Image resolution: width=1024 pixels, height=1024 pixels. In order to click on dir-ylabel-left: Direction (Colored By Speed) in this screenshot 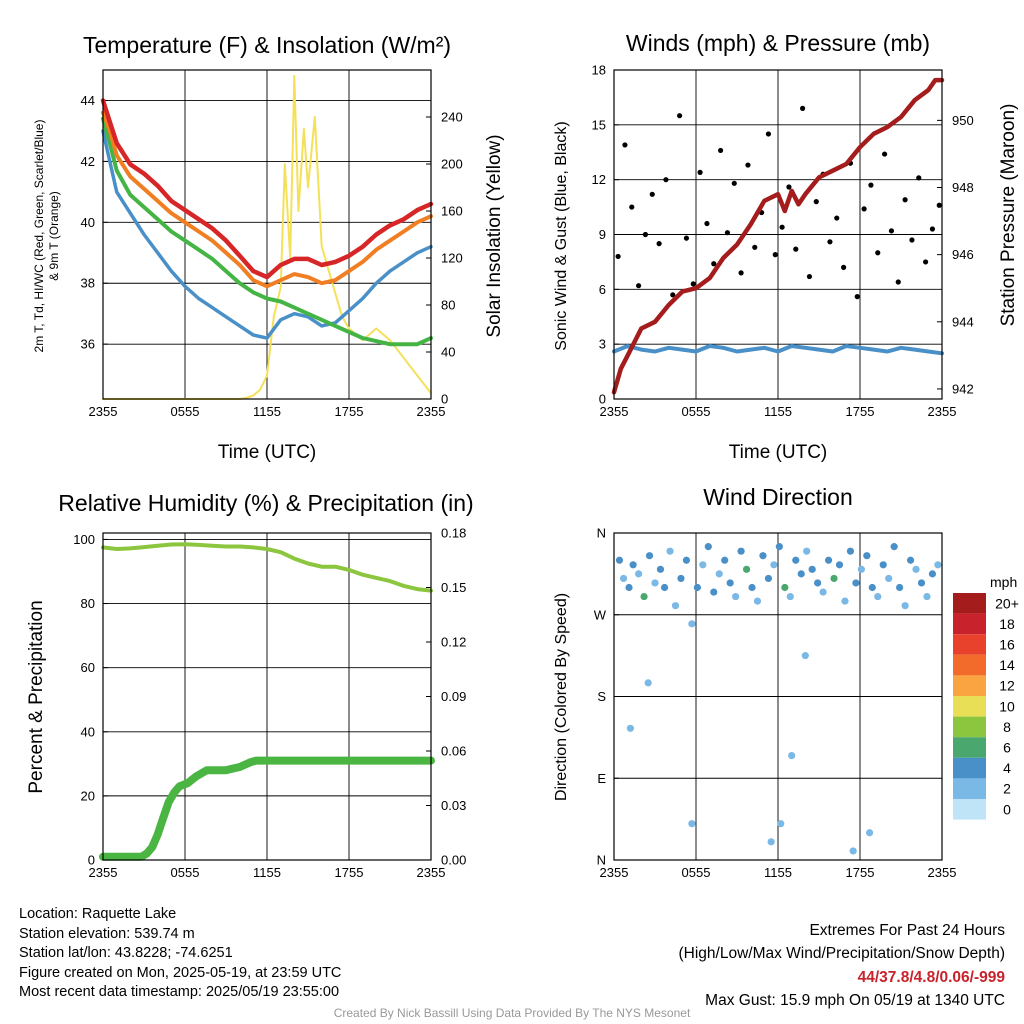, I will do `click(561, 697)`.